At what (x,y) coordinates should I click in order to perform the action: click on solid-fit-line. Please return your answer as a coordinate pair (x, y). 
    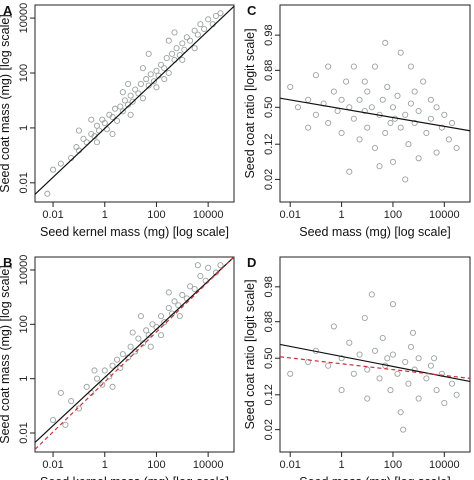
    Looking at the image, I should click on (375, 114).